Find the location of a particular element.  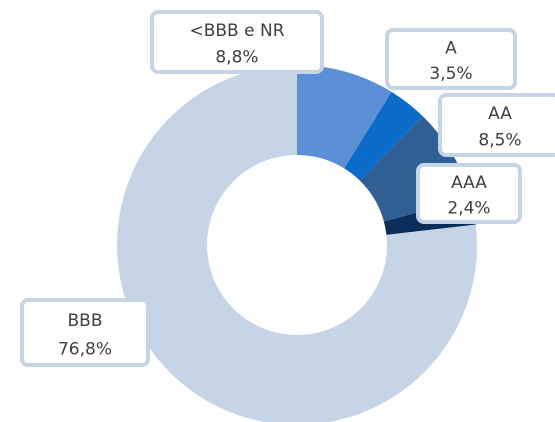

slice-label: AA is located at coordinates (500, 114).